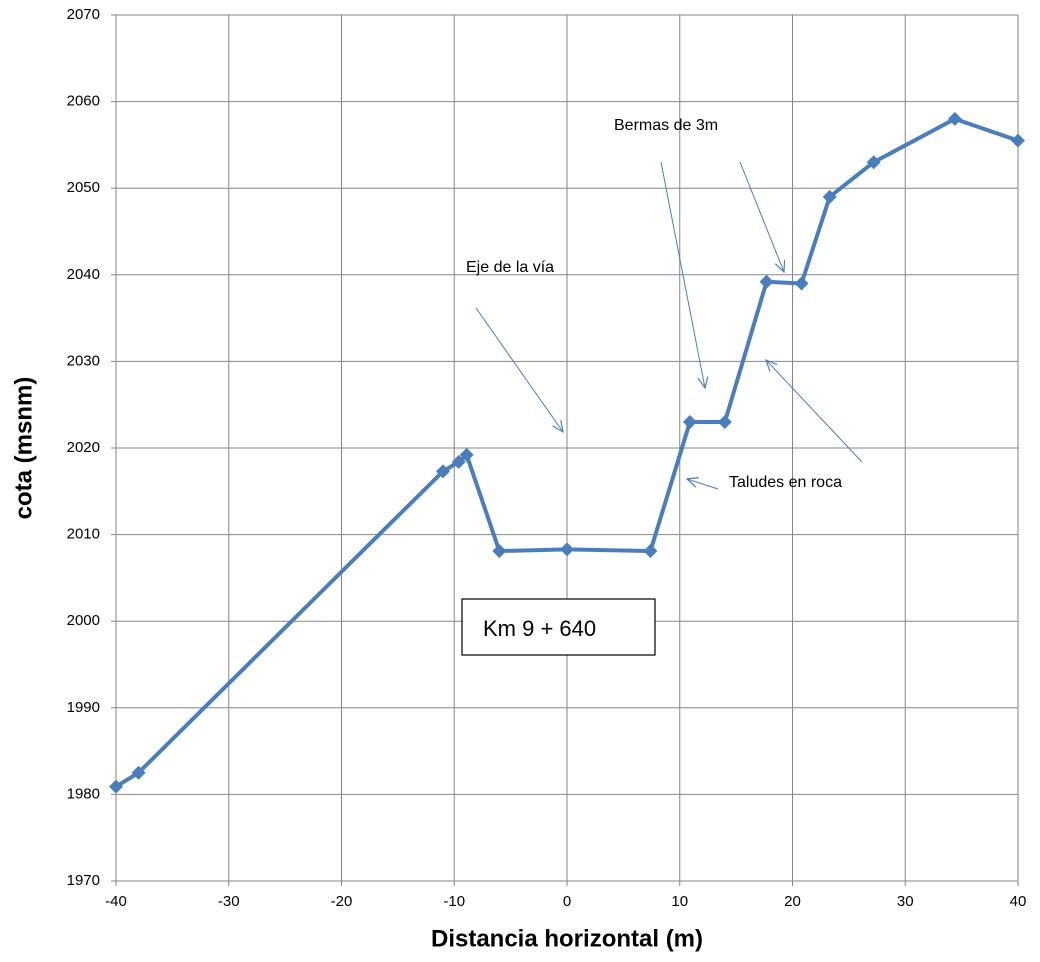 This screenshot has width=1040, height=962. Describe the element at coordinates (83, 447) in the screenshot. I see `y-tick-label: 2020` at that location.